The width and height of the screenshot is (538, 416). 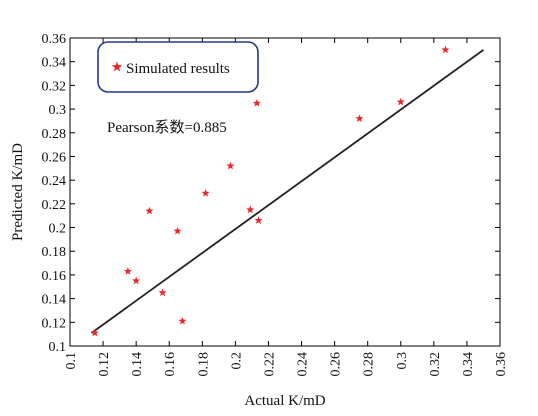 I want to click on legend-star-shape, so click(x=117, y=66).